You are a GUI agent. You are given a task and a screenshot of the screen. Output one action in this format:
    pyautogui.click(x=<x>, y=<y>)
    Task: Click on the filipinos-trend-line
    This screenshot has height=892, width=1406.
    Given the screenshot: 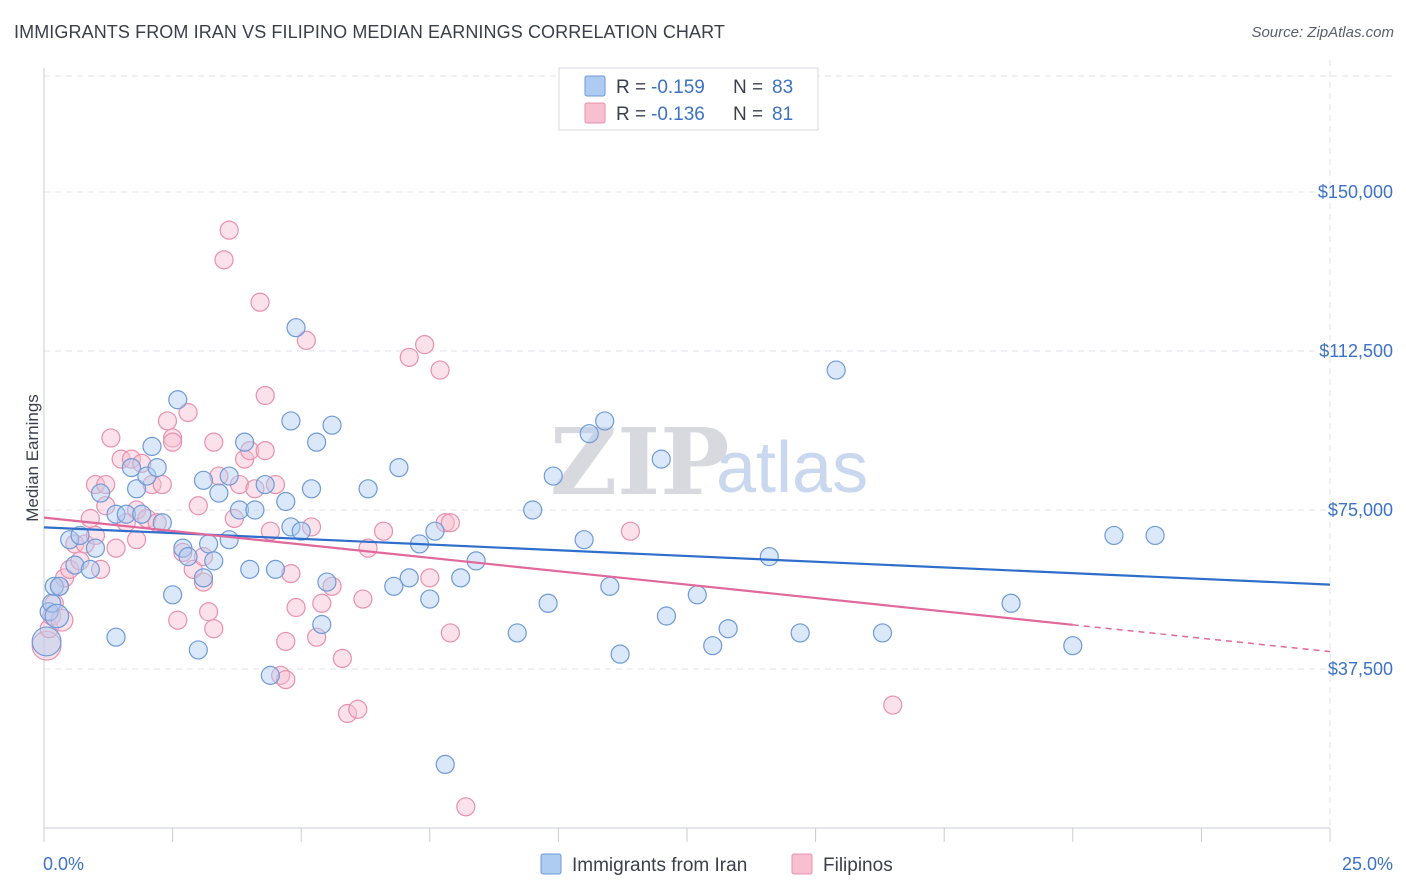 What is the action you would take?
    pyautogui.click(x=558, y=571)
    